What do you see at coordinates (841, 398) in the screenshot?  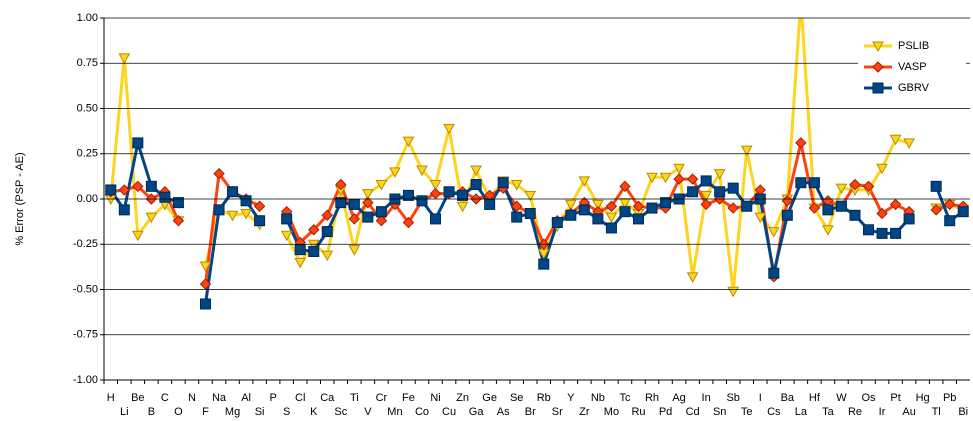 I see `x-tick-label: W` at bounding box center [841, 398].